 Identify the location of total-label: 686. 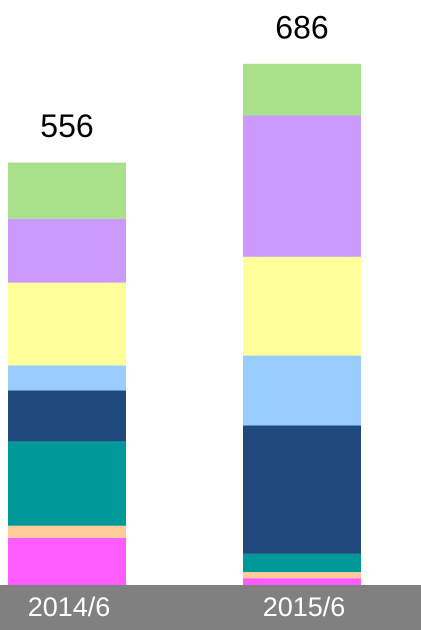
(301, 27).